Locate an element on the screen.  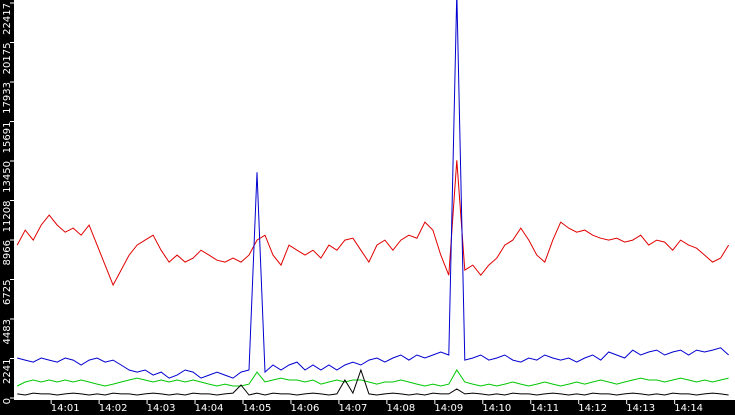
x-tick-label: 14:12 is located at coordinates (592, 408).